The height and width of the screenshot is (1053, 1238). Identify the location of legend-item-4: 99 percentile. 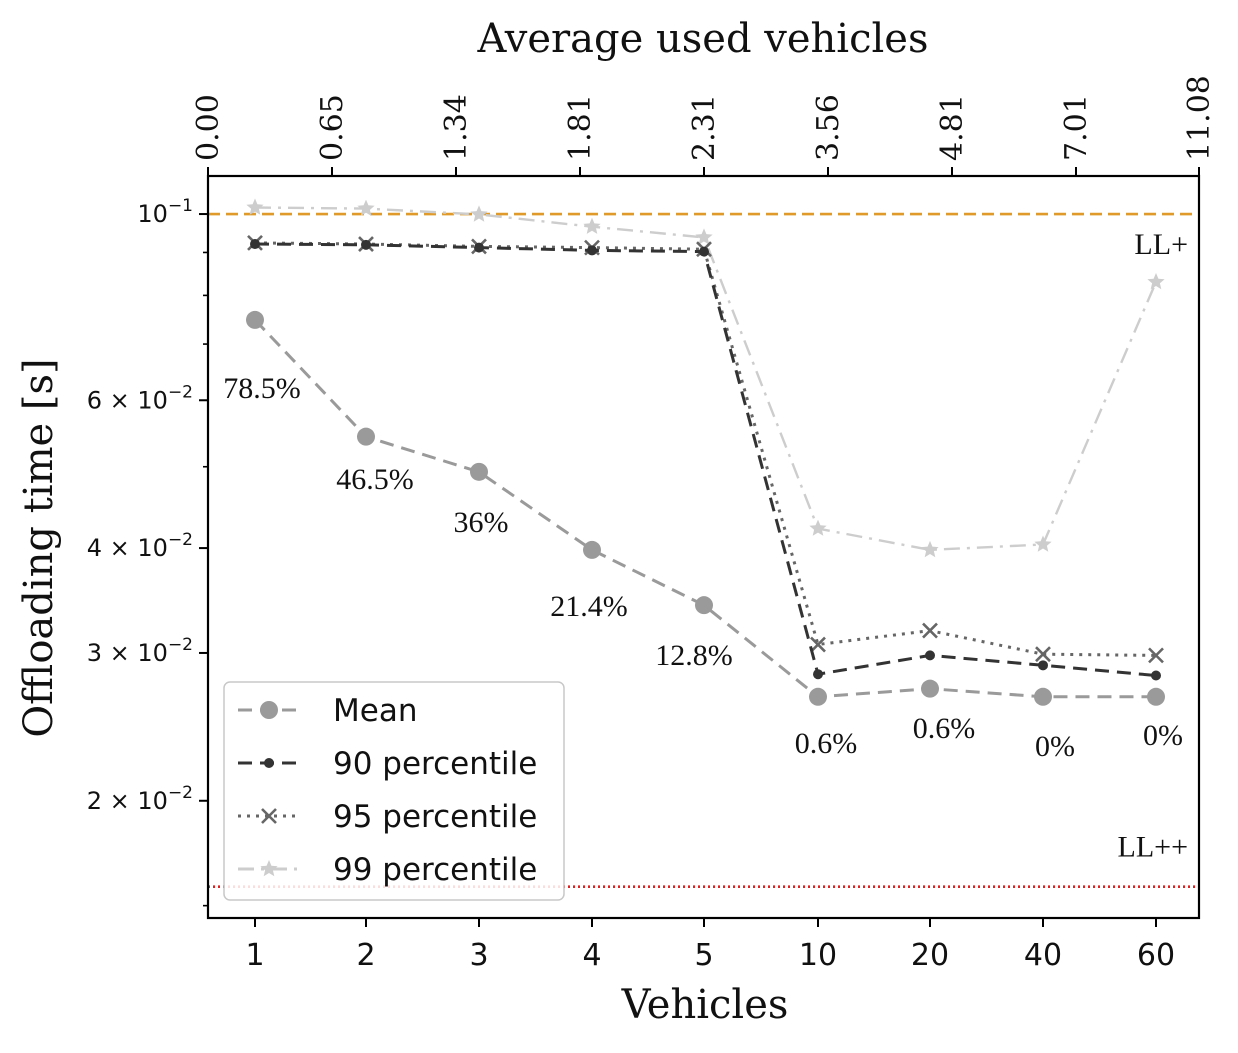
(387, 870).